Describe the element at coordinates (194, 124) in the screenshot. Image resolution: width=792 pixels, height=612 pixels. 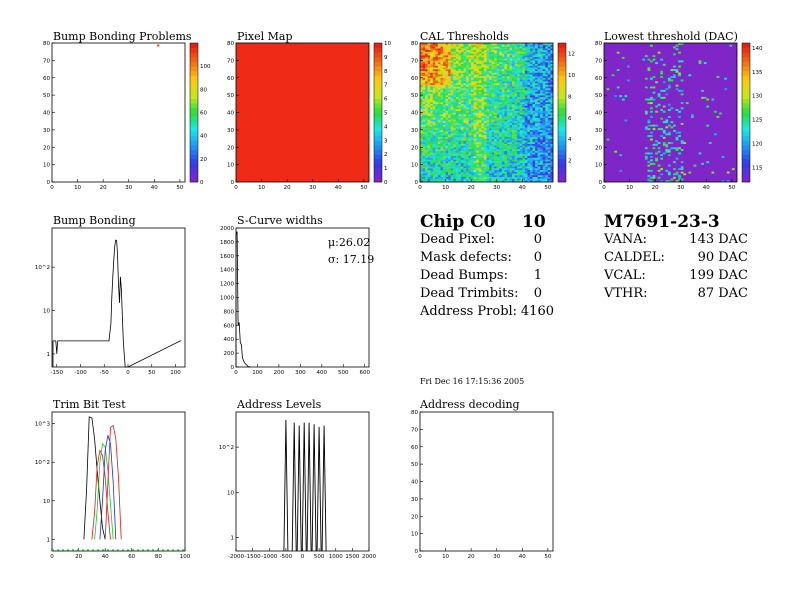
I see `colorbar-cell` at that location.